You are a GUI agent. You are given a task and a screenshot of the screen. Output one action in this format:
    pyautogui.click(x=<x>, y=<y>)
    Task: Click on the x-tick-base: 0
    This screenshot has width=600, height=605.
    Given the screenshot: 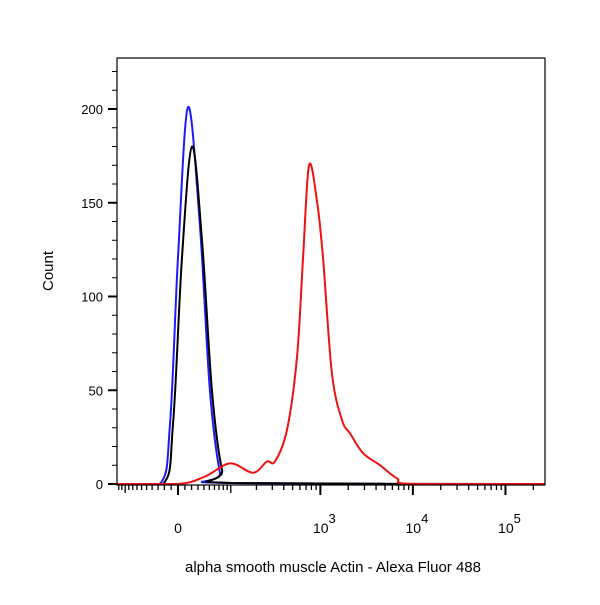 What is the action you would take?
    pyautogui.click(x=178, y=528)
    